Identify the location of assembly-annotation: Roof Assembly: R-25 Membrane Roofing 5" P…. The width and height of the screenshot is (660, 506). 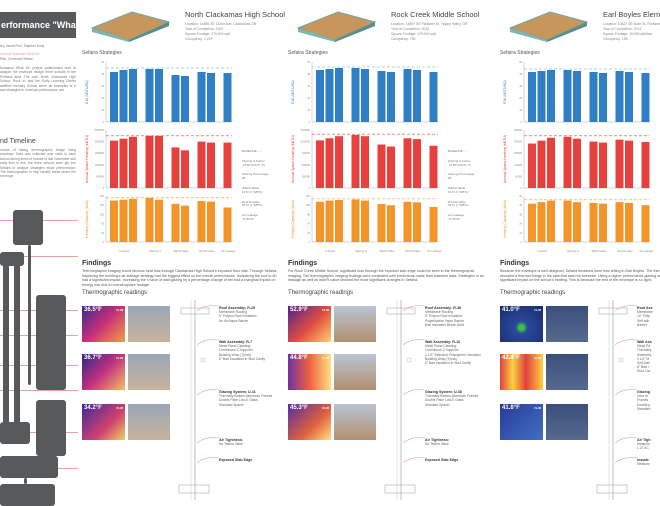
(250, 314).